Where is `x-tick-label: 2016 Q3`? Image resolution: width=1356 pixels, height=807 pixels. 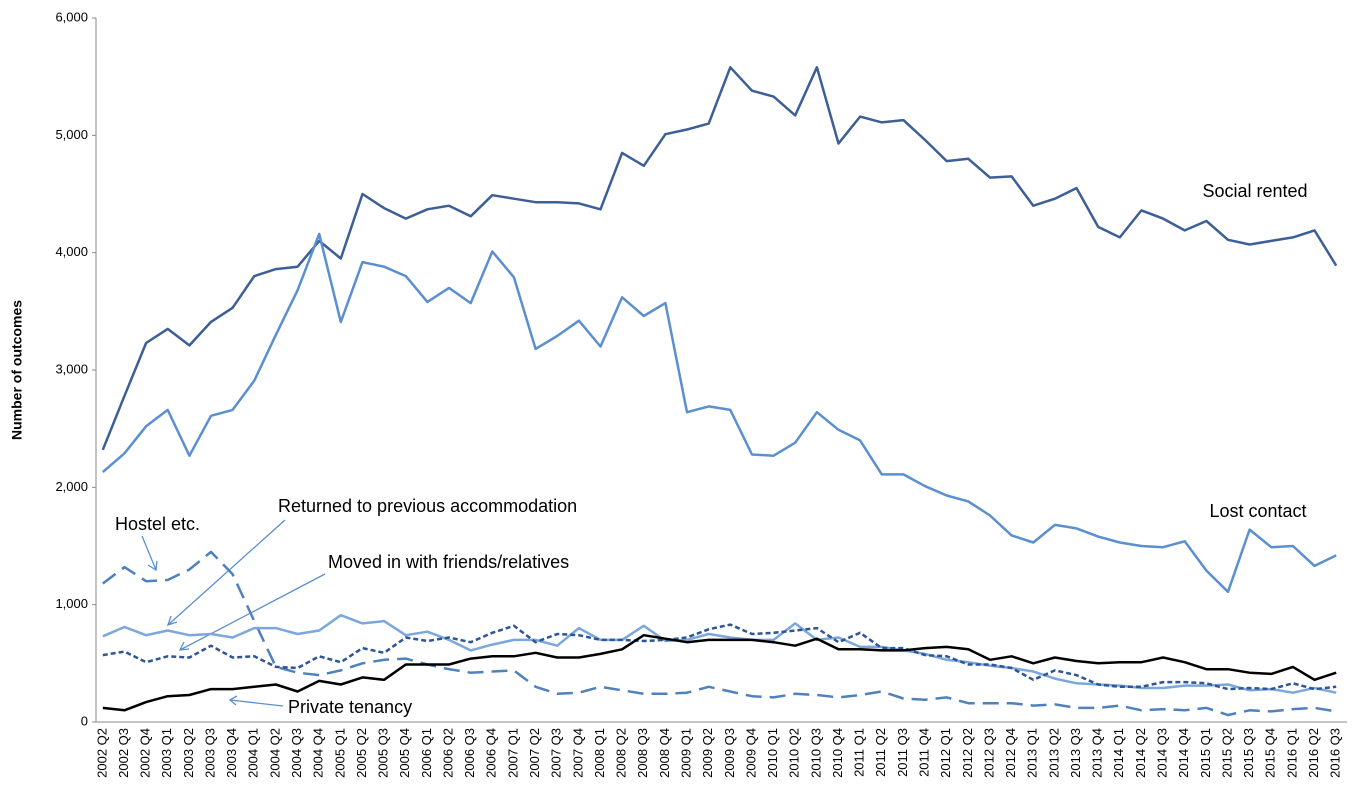
x-tick-label: 2016 Q3 is located at coordinates (1335, 753).